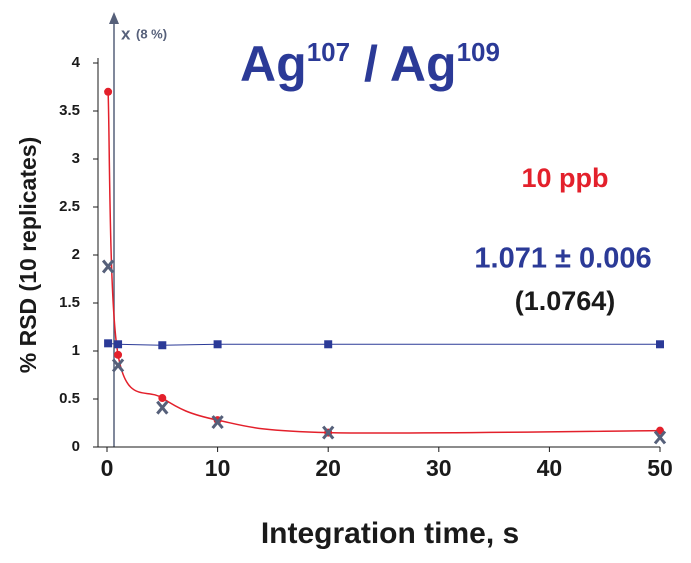  What do you see at coordinates (107, 468) in the screenshot?
I see `x-tick-label: 0` at bounding box center [107, 468].